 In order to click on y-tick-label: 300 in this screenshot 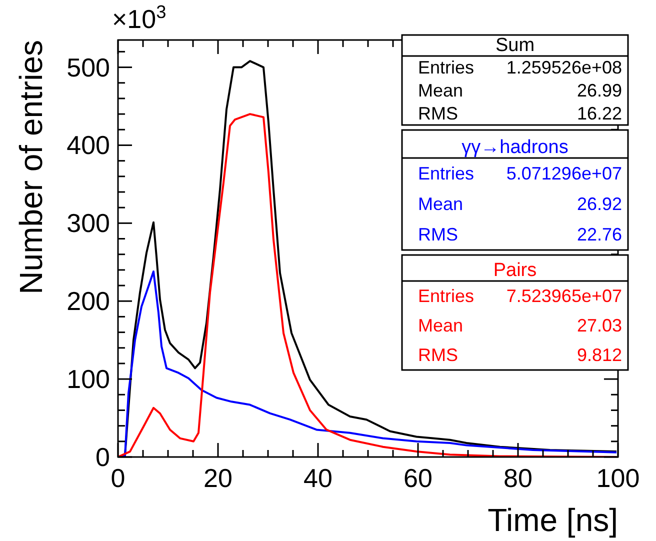, I will do `click(88, 223)`.